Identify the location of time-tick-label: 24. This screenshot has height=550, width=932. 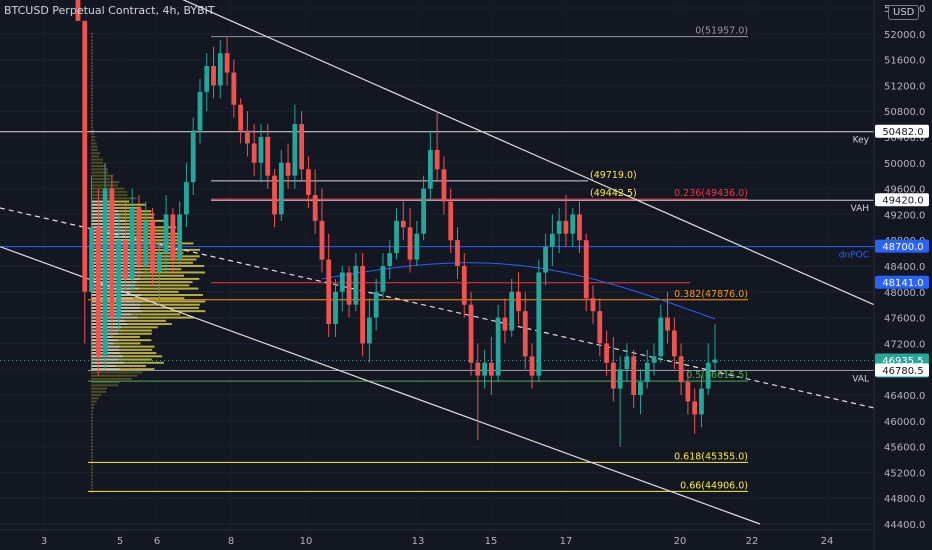
(827, 541).